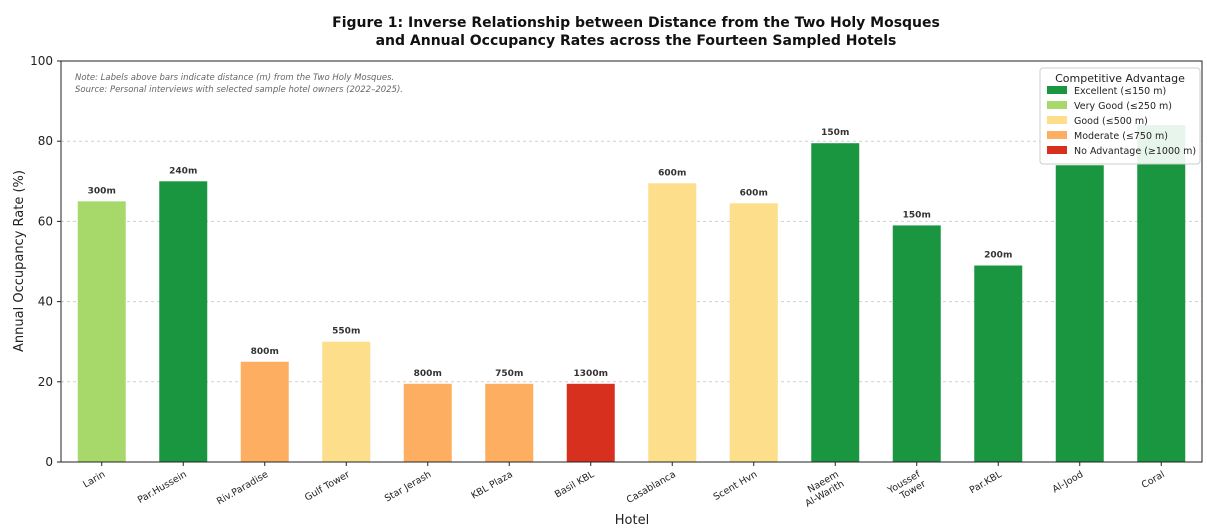  What do you see at coordinates (509, 374) in the screenshot?
I see `bar-data-label: 750m` at bounding box center [509, 374].